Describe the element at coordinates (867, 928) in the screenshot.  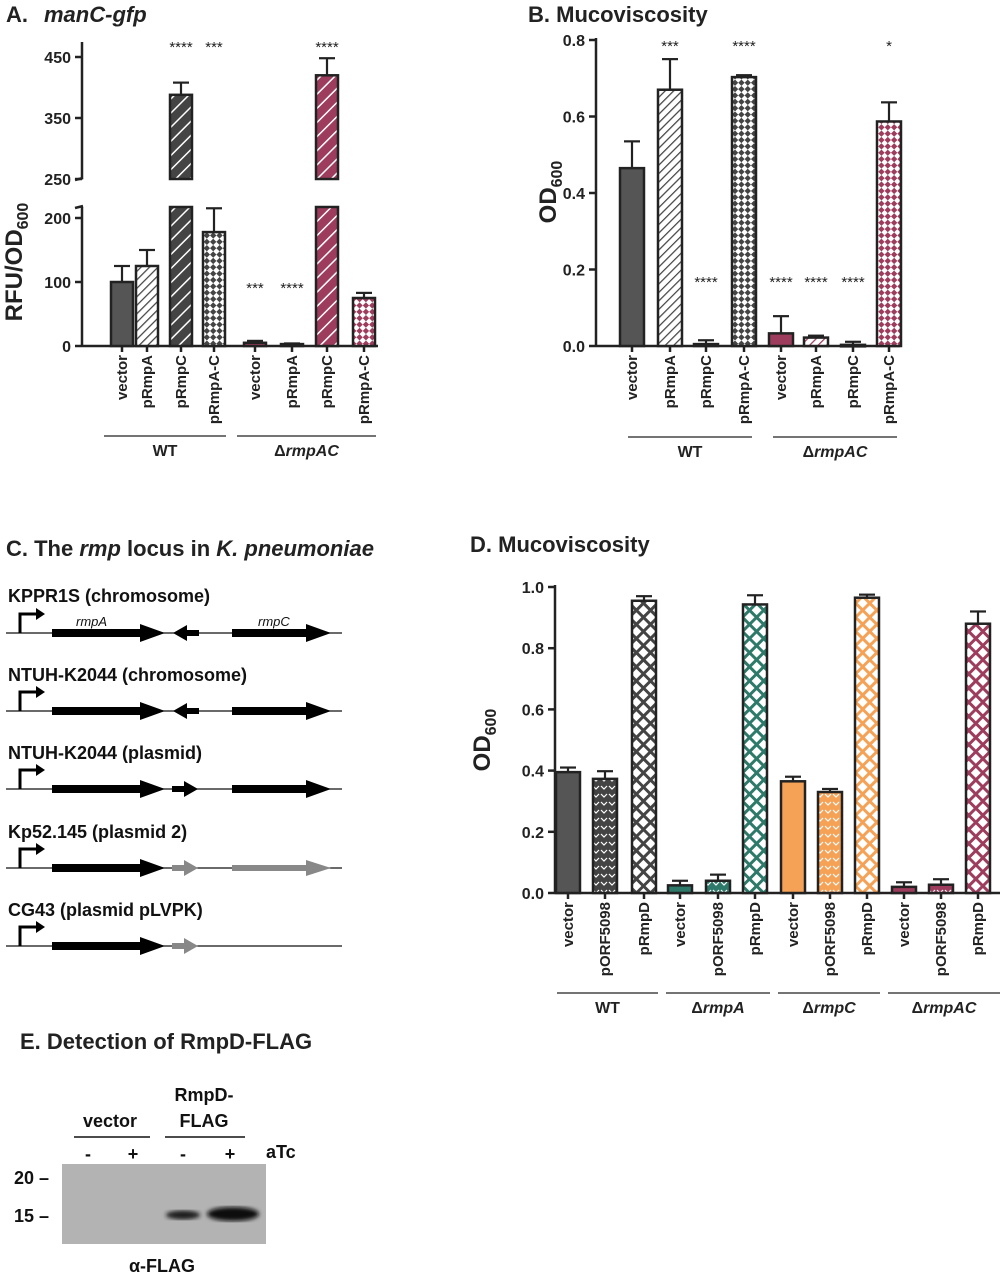
I see `panel-d-xlabel-prmpd-8: pRmpD` at that location.